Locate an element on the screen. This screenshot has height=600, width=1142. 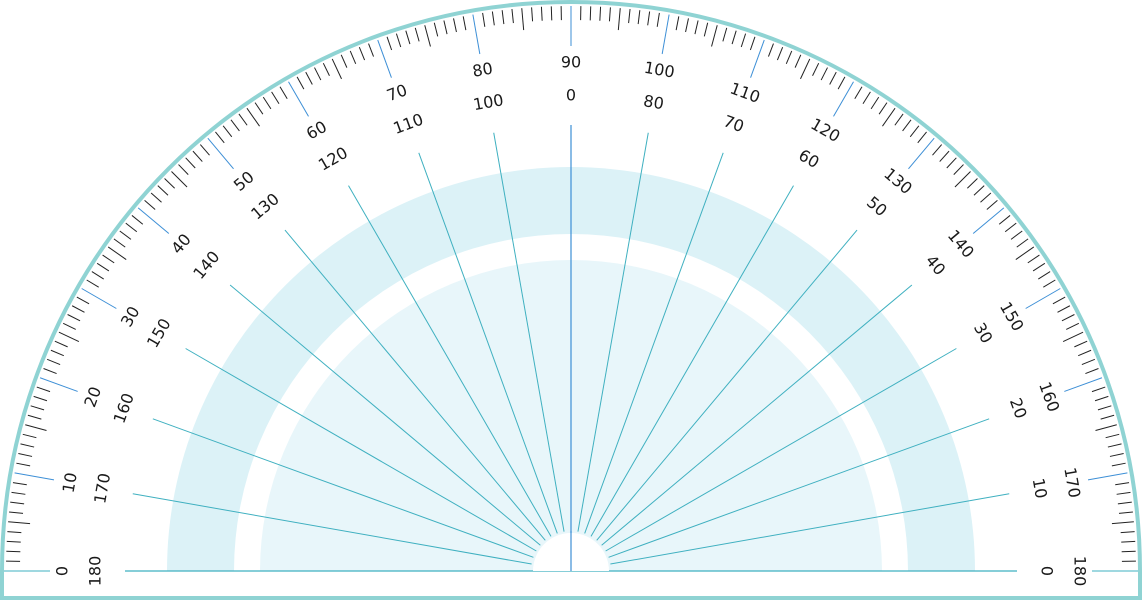
inner-scale-label: 10 is located at coordinates (1040, 488).